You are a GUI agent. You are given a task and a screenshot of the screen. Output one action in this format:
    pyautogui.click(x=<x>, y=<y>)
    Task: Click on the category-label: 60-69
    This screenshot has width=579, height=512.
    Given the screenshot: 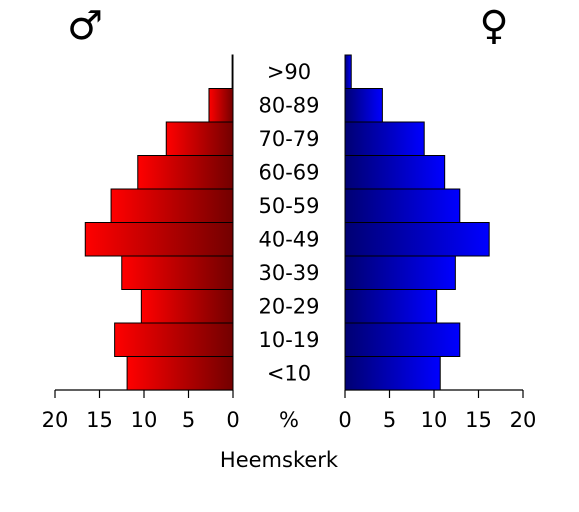 What is the action you would take?
    pyautogui.click(x=288, y=172)
    